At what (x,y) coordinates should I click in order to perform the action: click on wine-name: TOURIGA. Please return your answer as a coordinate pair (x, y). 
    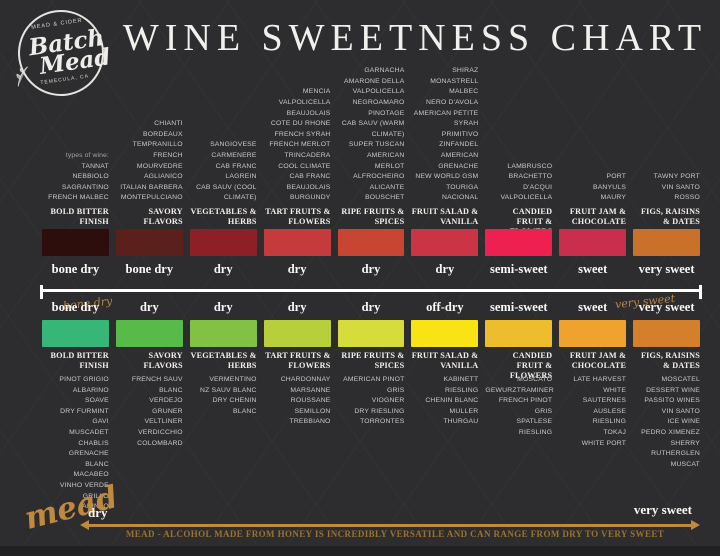
    Looking at the image, I should click on (462, 187).